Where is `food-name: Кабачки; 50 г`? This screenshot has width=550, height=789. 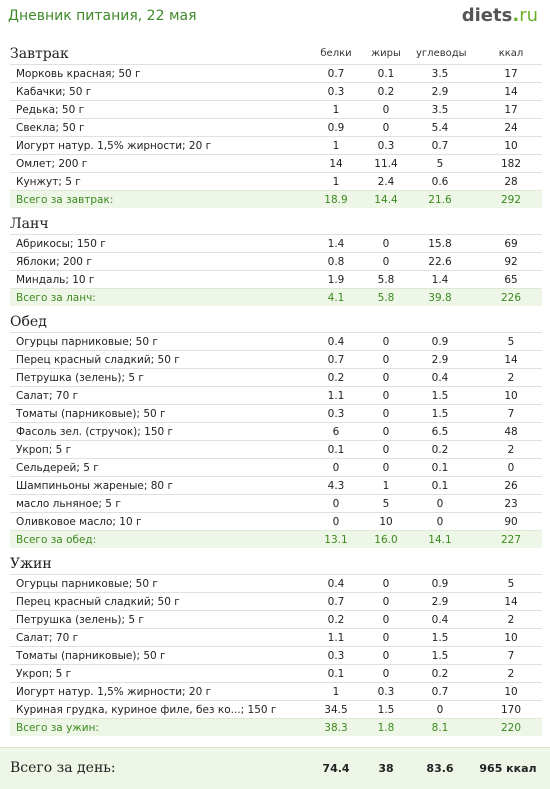
food-name: Кабачки; 50 г is located at coordinates (54, 92).